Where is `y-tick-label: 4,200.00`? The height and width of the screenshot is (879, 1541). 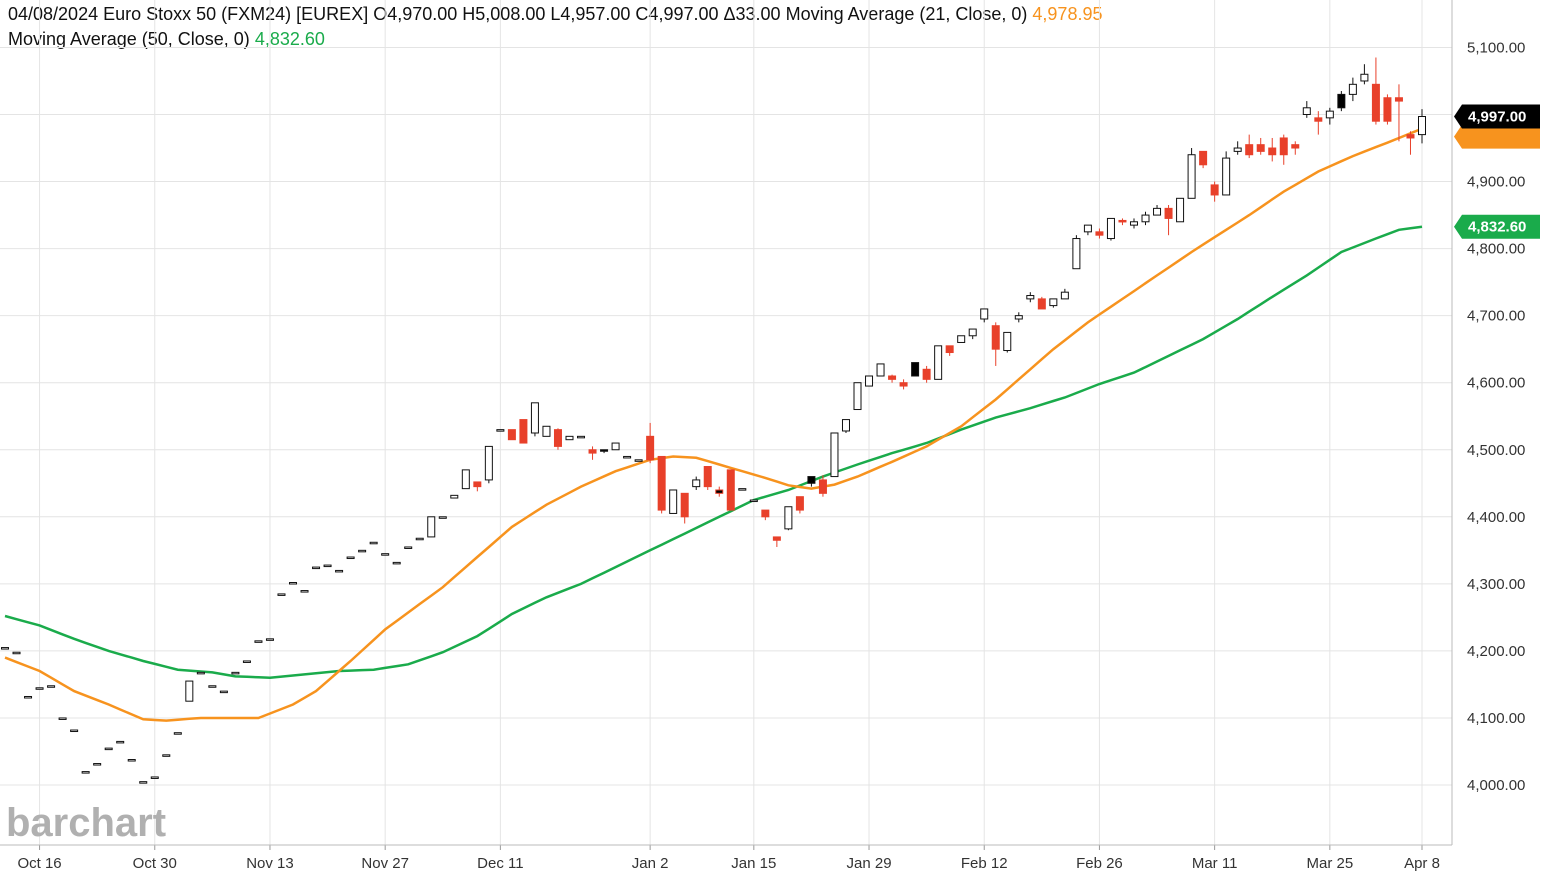
y-tick-label: 4,200.00 is located at coordinates (1496, 651).